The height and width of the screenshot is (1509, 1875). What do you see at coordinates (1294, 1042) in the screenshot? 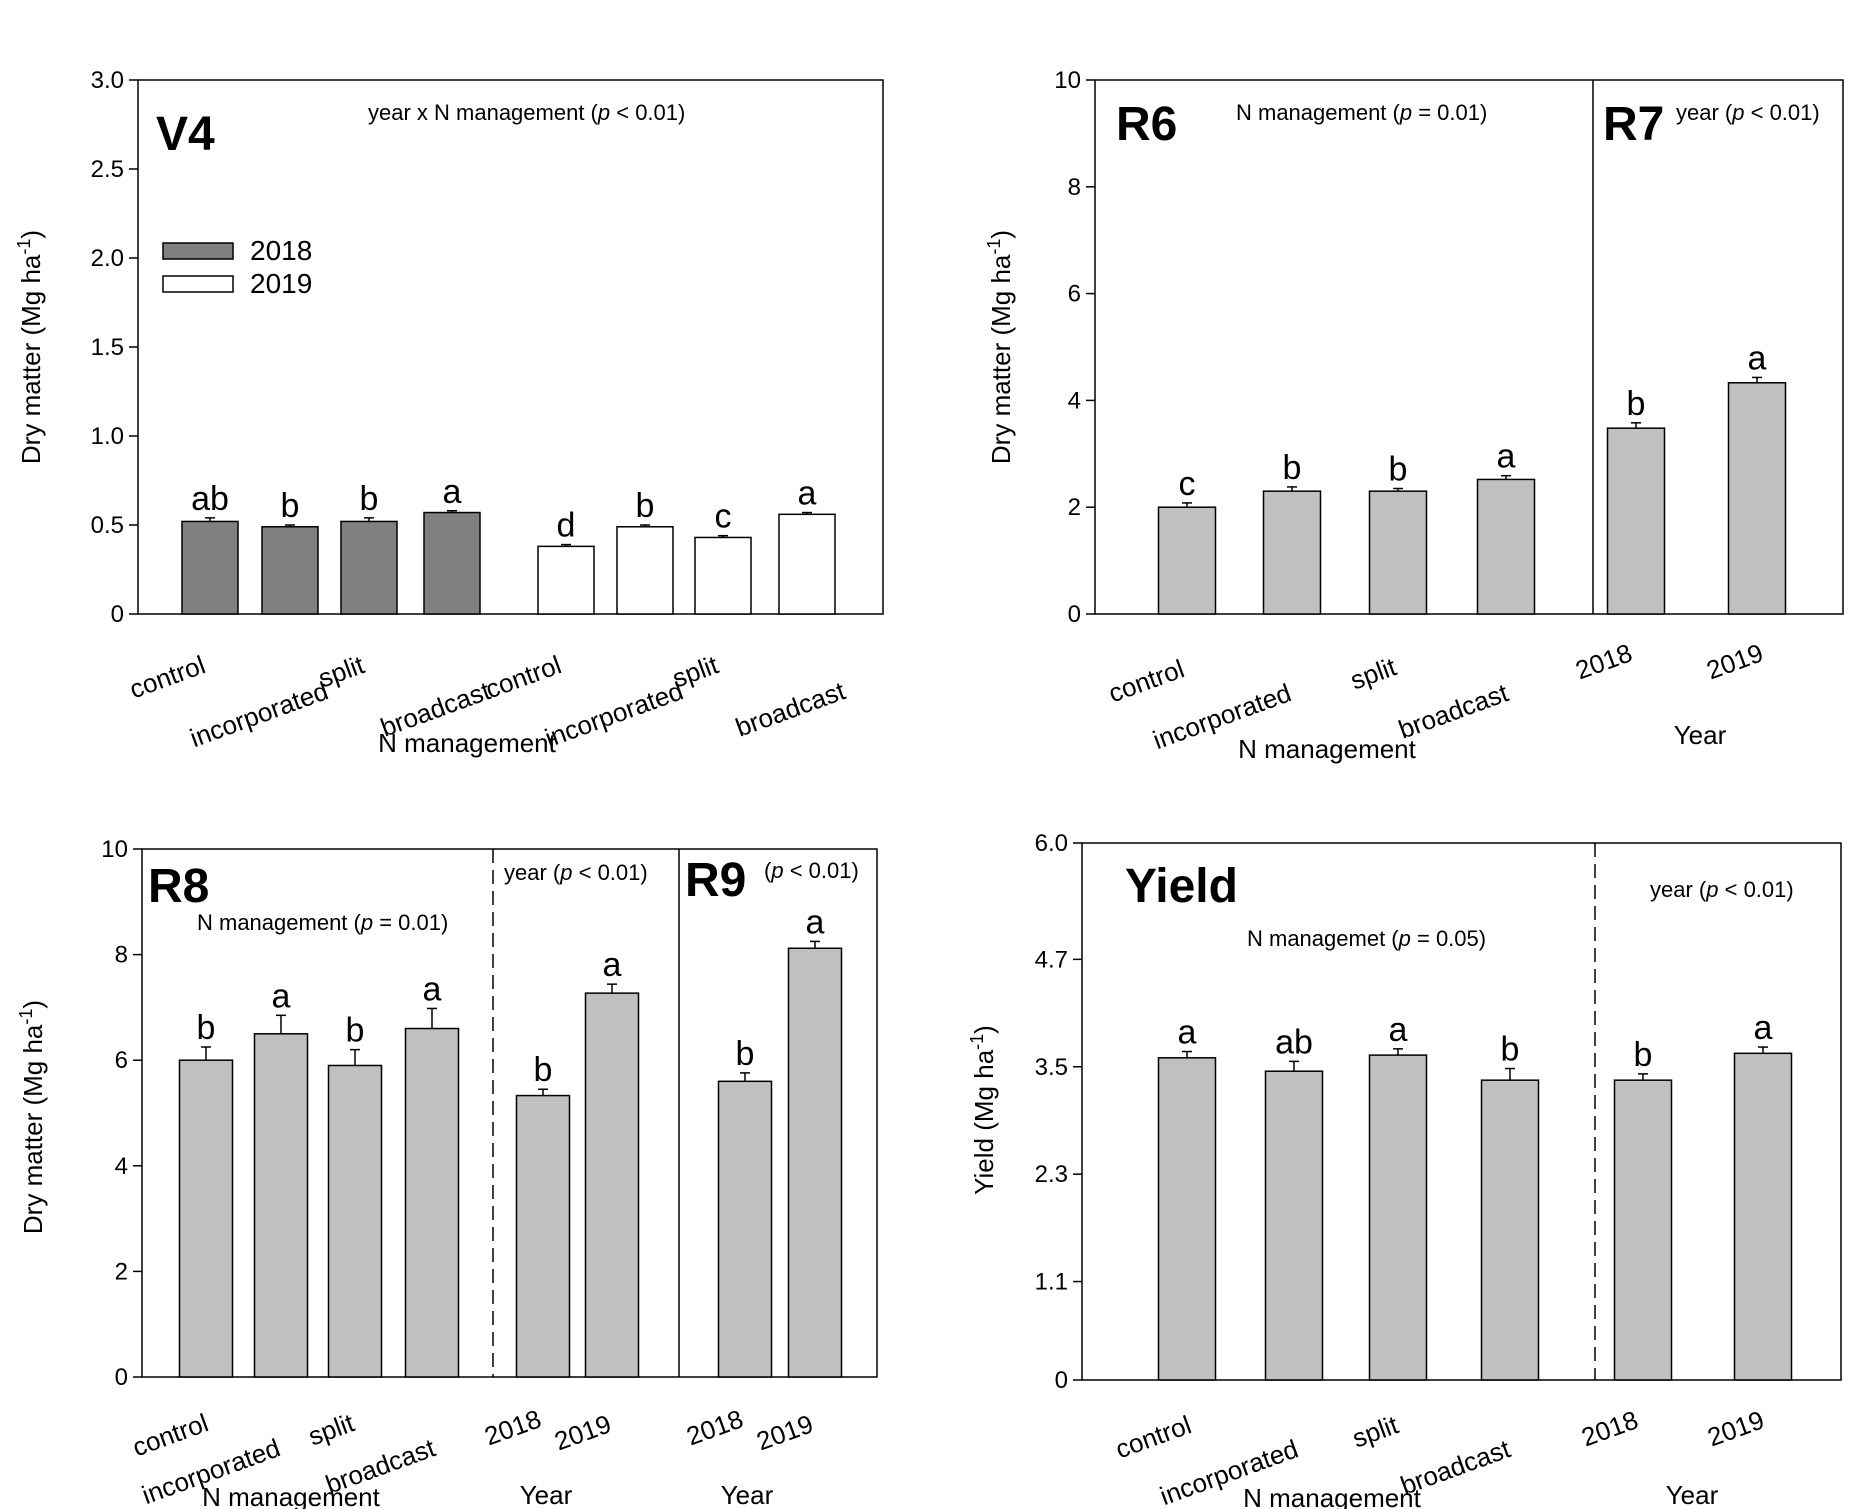
I see `significance-letter: ab` at bounding box center [1294, 1042].